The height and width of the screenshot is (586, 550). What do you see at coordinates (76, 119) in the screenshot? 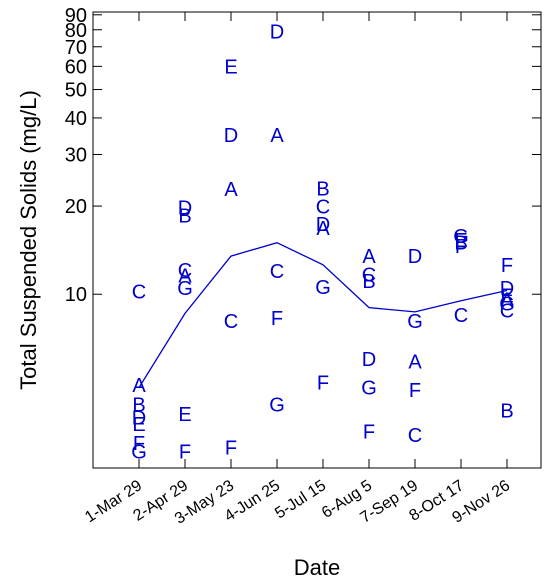
I see `y-tick-label: 40` at bounding box center [76, 119].